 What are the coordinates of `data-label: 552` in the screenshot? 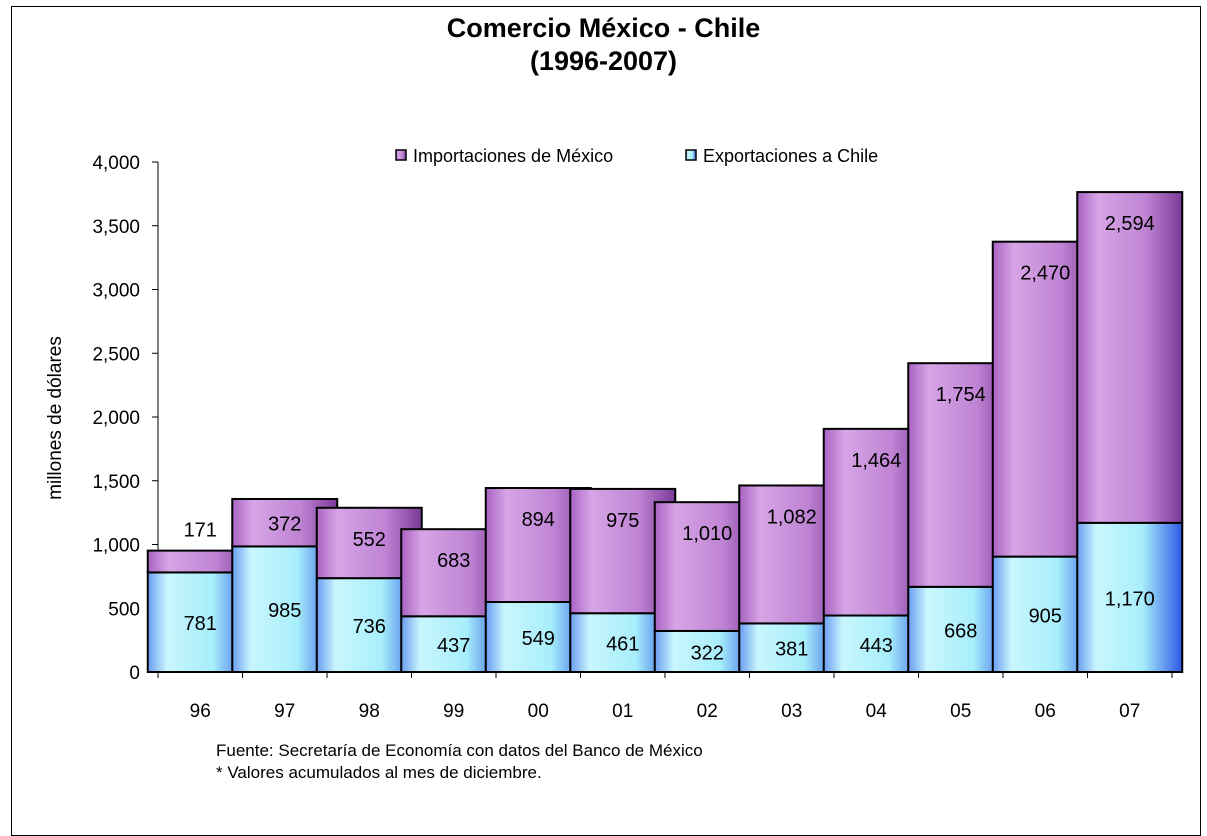 It's located at (369, 540).